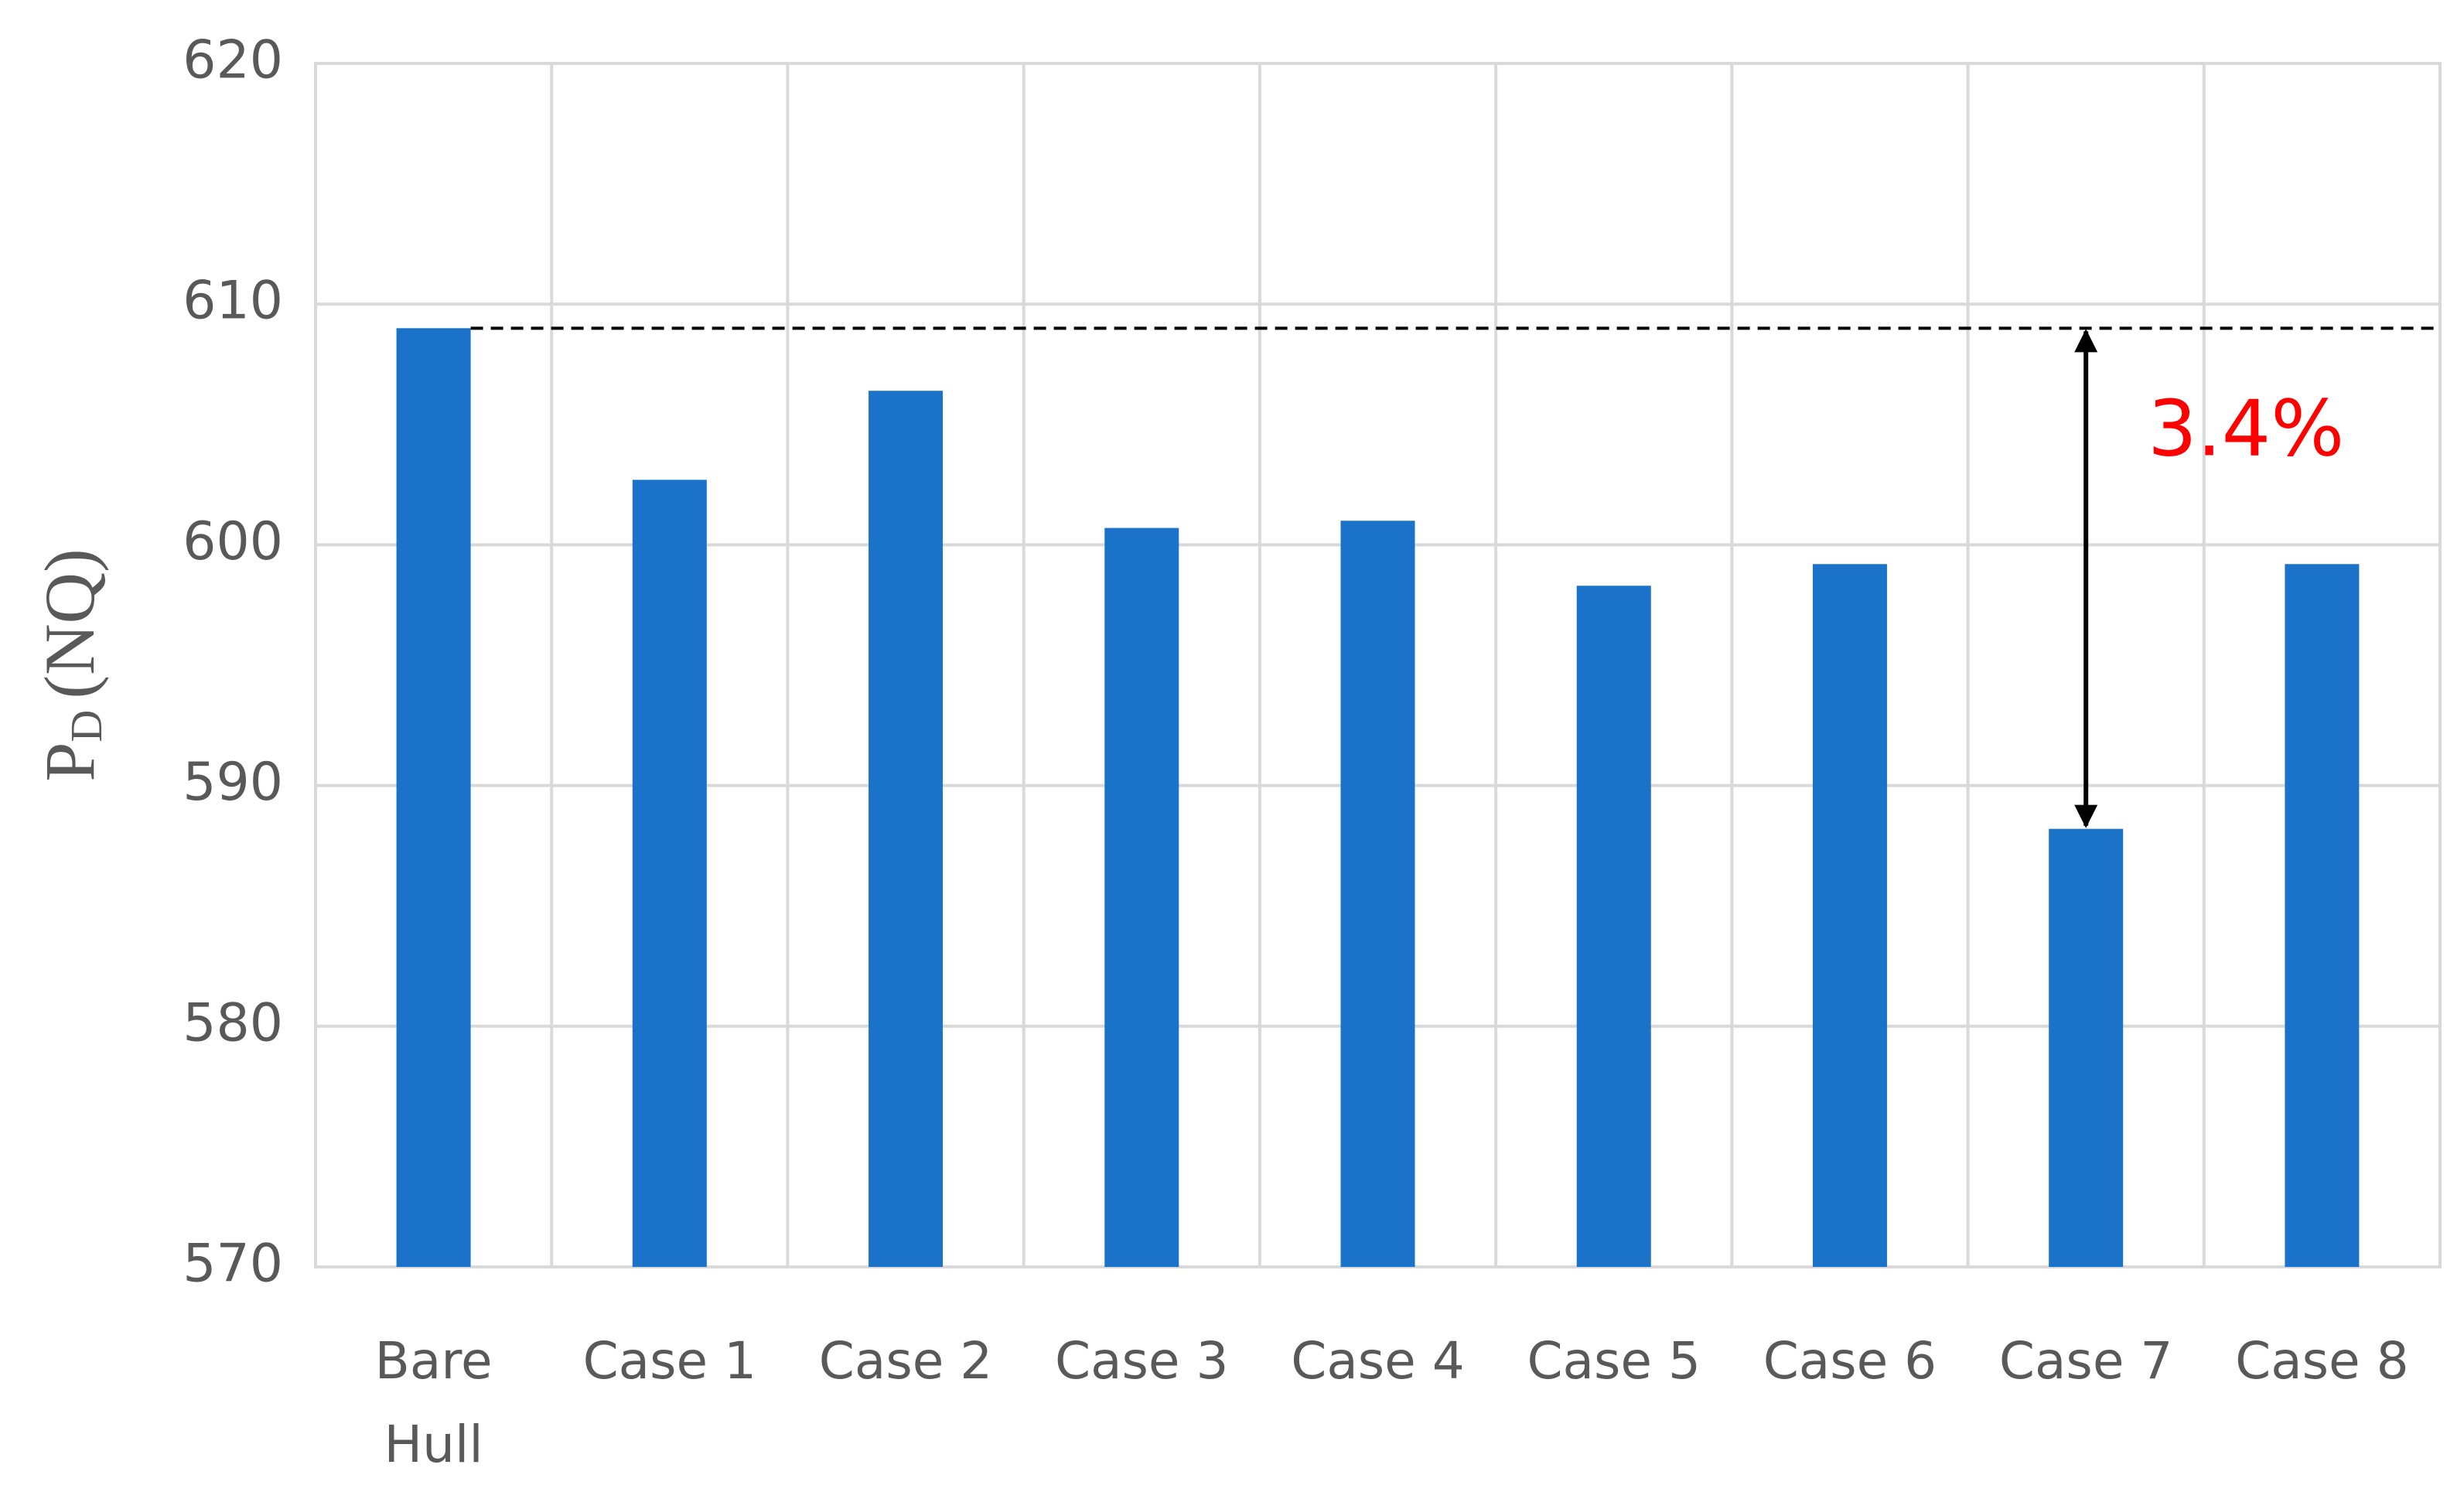  What do you see at coordinates (905, 1361) in the screenshot?
I see `x-tick-label: Case 2` at bounding box center [905, 1361].